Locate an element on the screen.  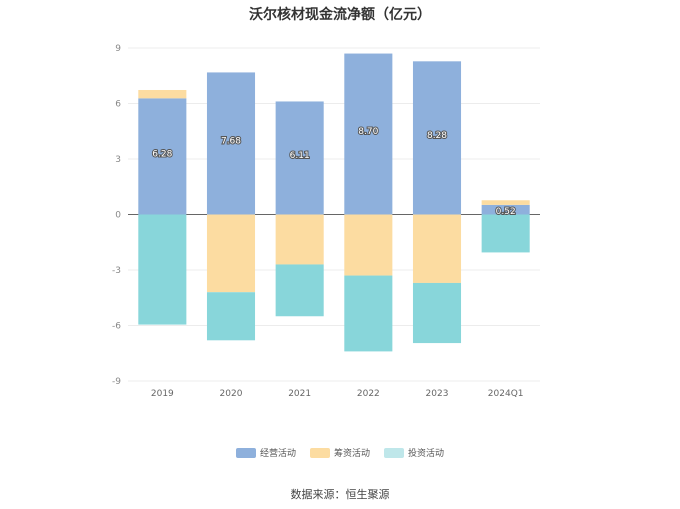
y-tick-label: 3 is located at coordinates (118, 160).